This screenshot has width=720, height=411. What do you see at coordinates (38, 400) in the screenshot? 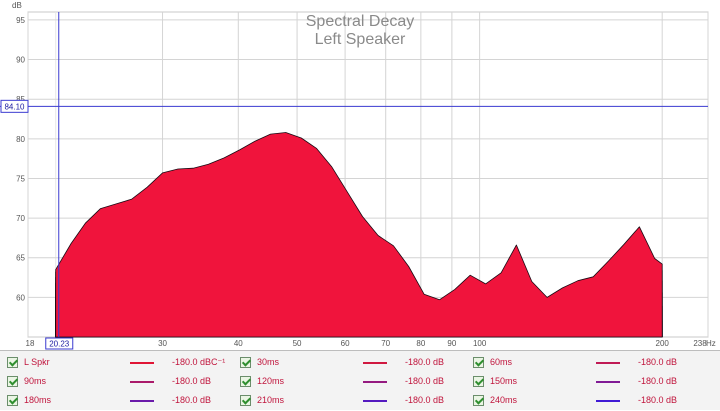
I see `legend-label: 180ms` at bounding box center [38, 400].